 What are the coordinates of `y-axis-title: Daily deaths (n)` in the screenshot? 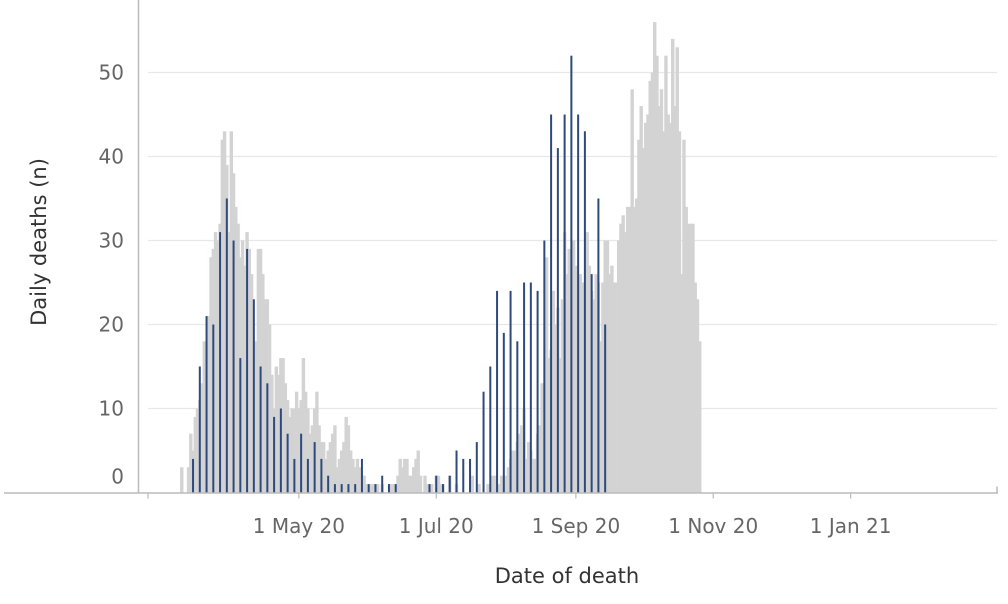 It's located at (39, 242).